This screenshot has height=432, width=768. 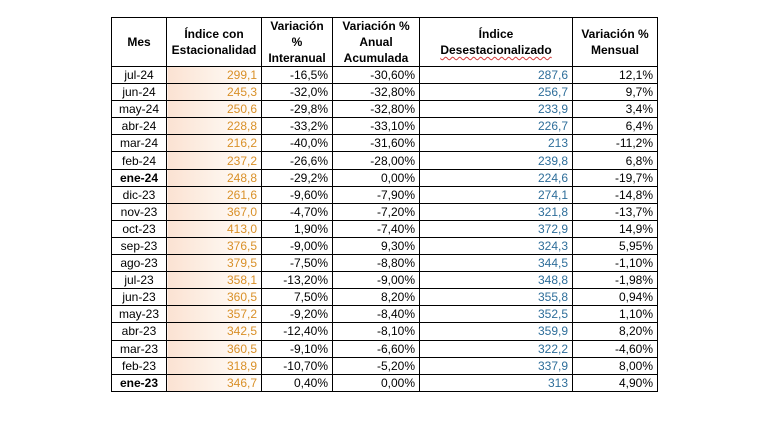 What do you see at coordinates (615, 280) in the screenshot?
I see `cell-variacion-mensual: -1,98%` at bounding box center [615, 280].